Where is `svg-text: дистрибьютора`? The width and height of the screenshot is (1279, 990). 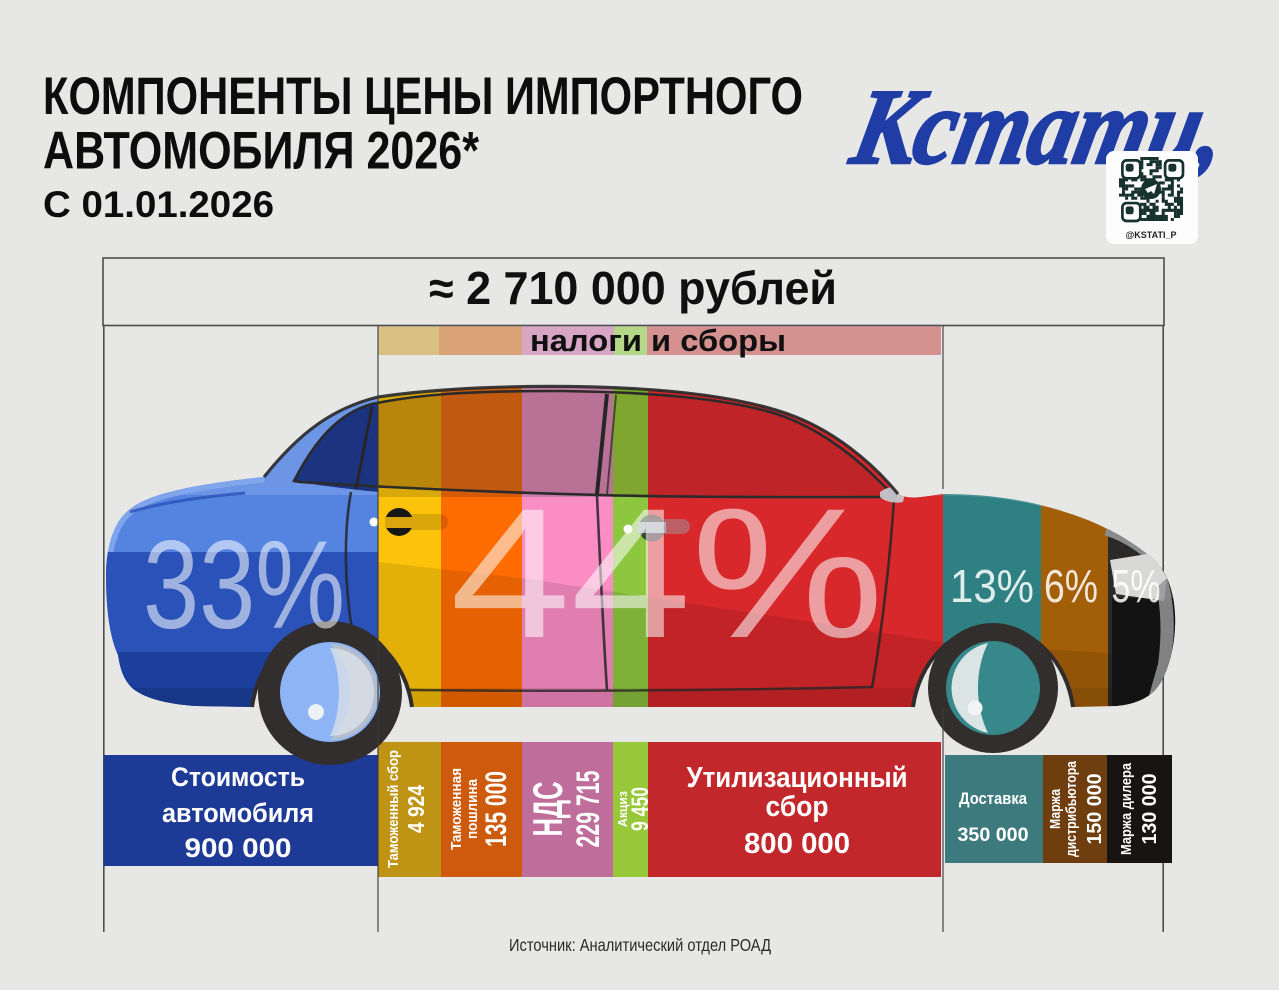
svg-text: дистрибьютора is located at coordinates (1071, 808).